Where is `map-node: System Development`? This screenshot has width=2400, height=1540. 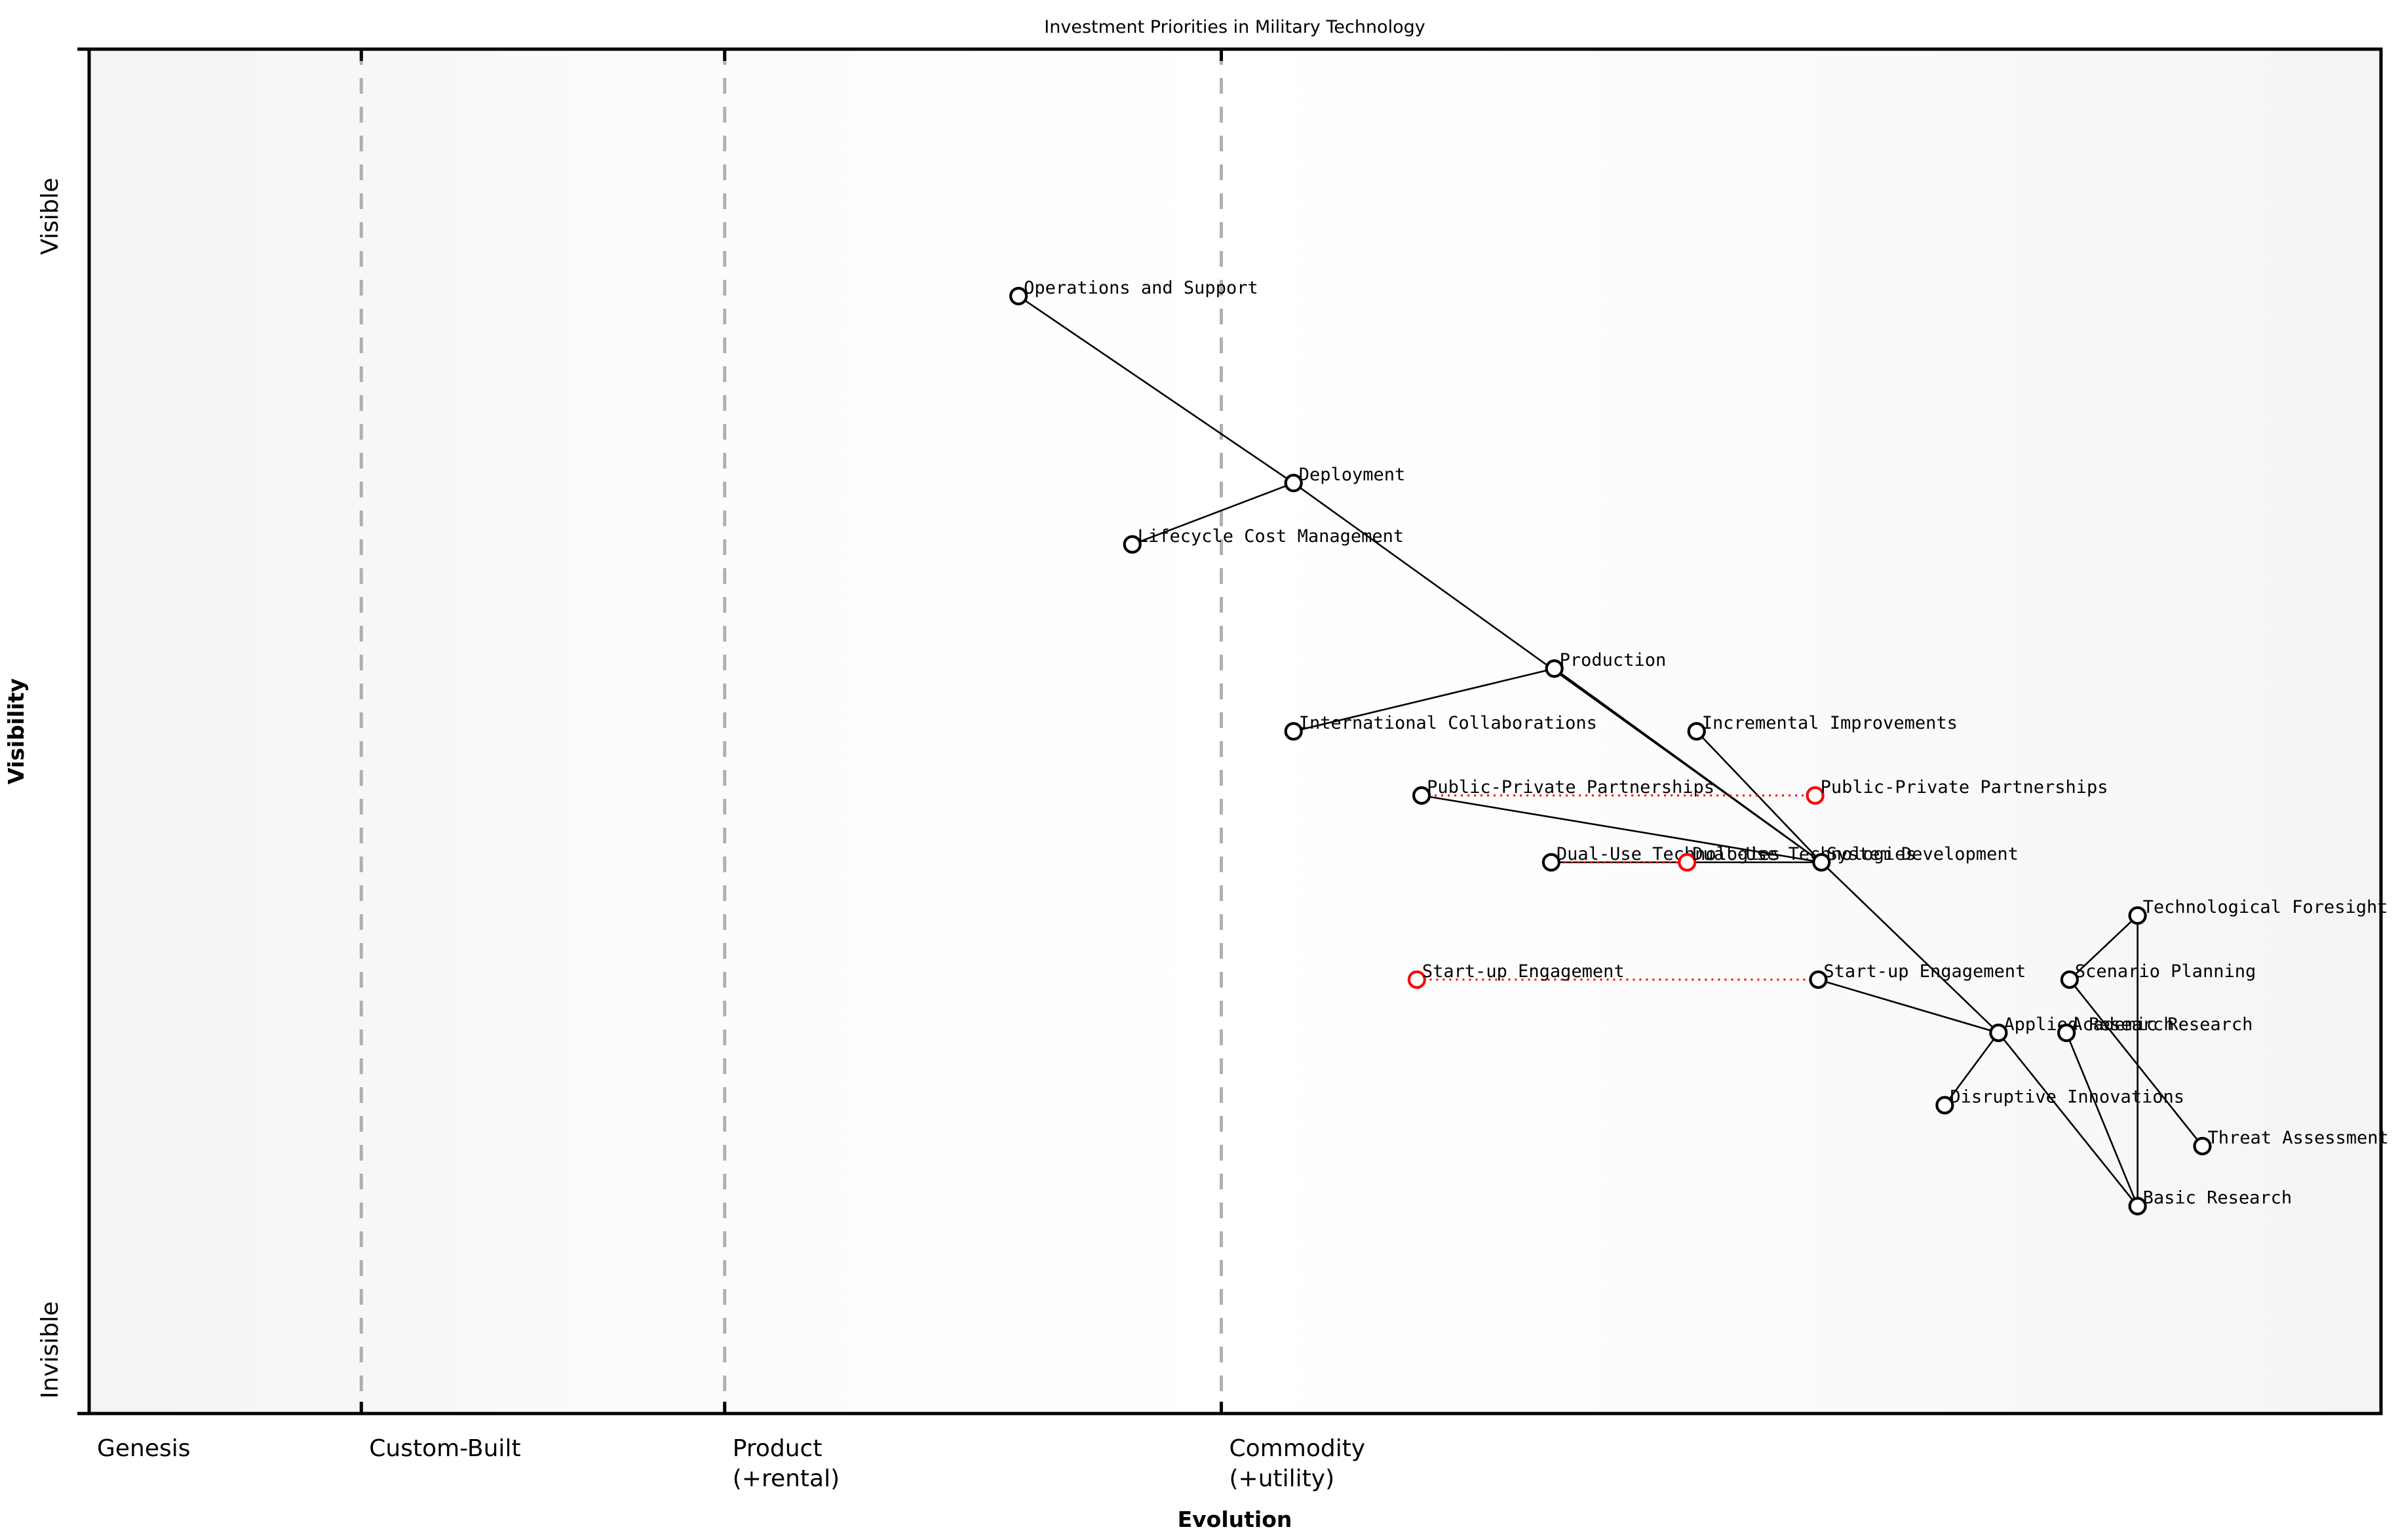
map-node: System Development is located at coordinates (1915, 858).